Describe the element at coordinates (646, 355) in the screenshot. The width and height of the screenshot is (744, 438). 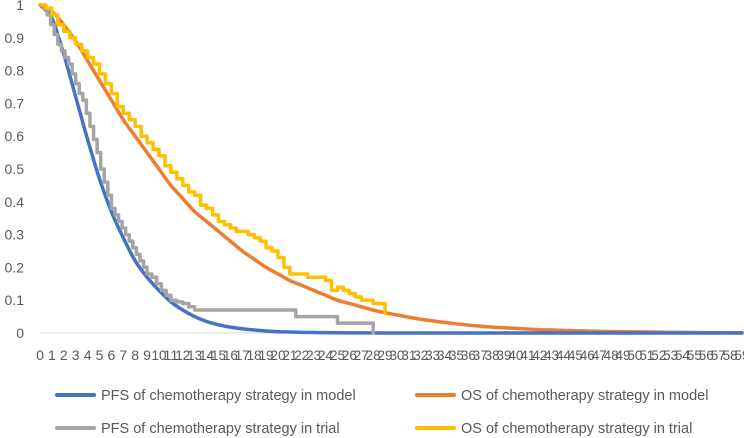
I see `x-tick-label: 51` at that location.